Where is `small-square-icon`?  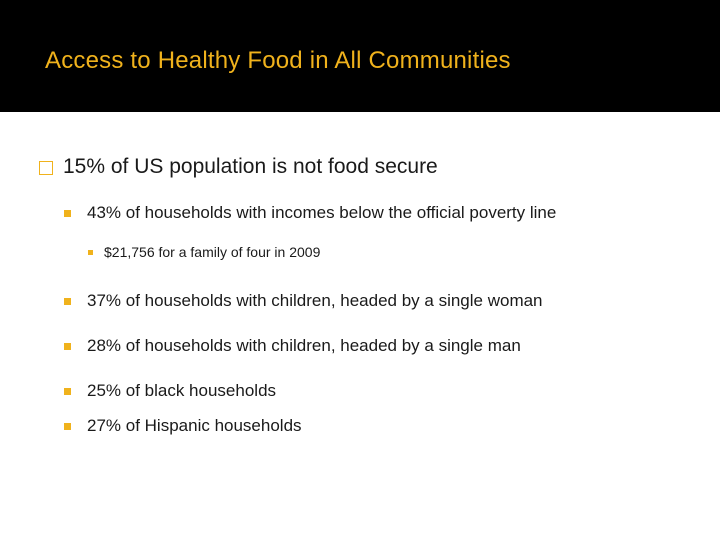 small-square-icon is located at coordinates (90, 252).